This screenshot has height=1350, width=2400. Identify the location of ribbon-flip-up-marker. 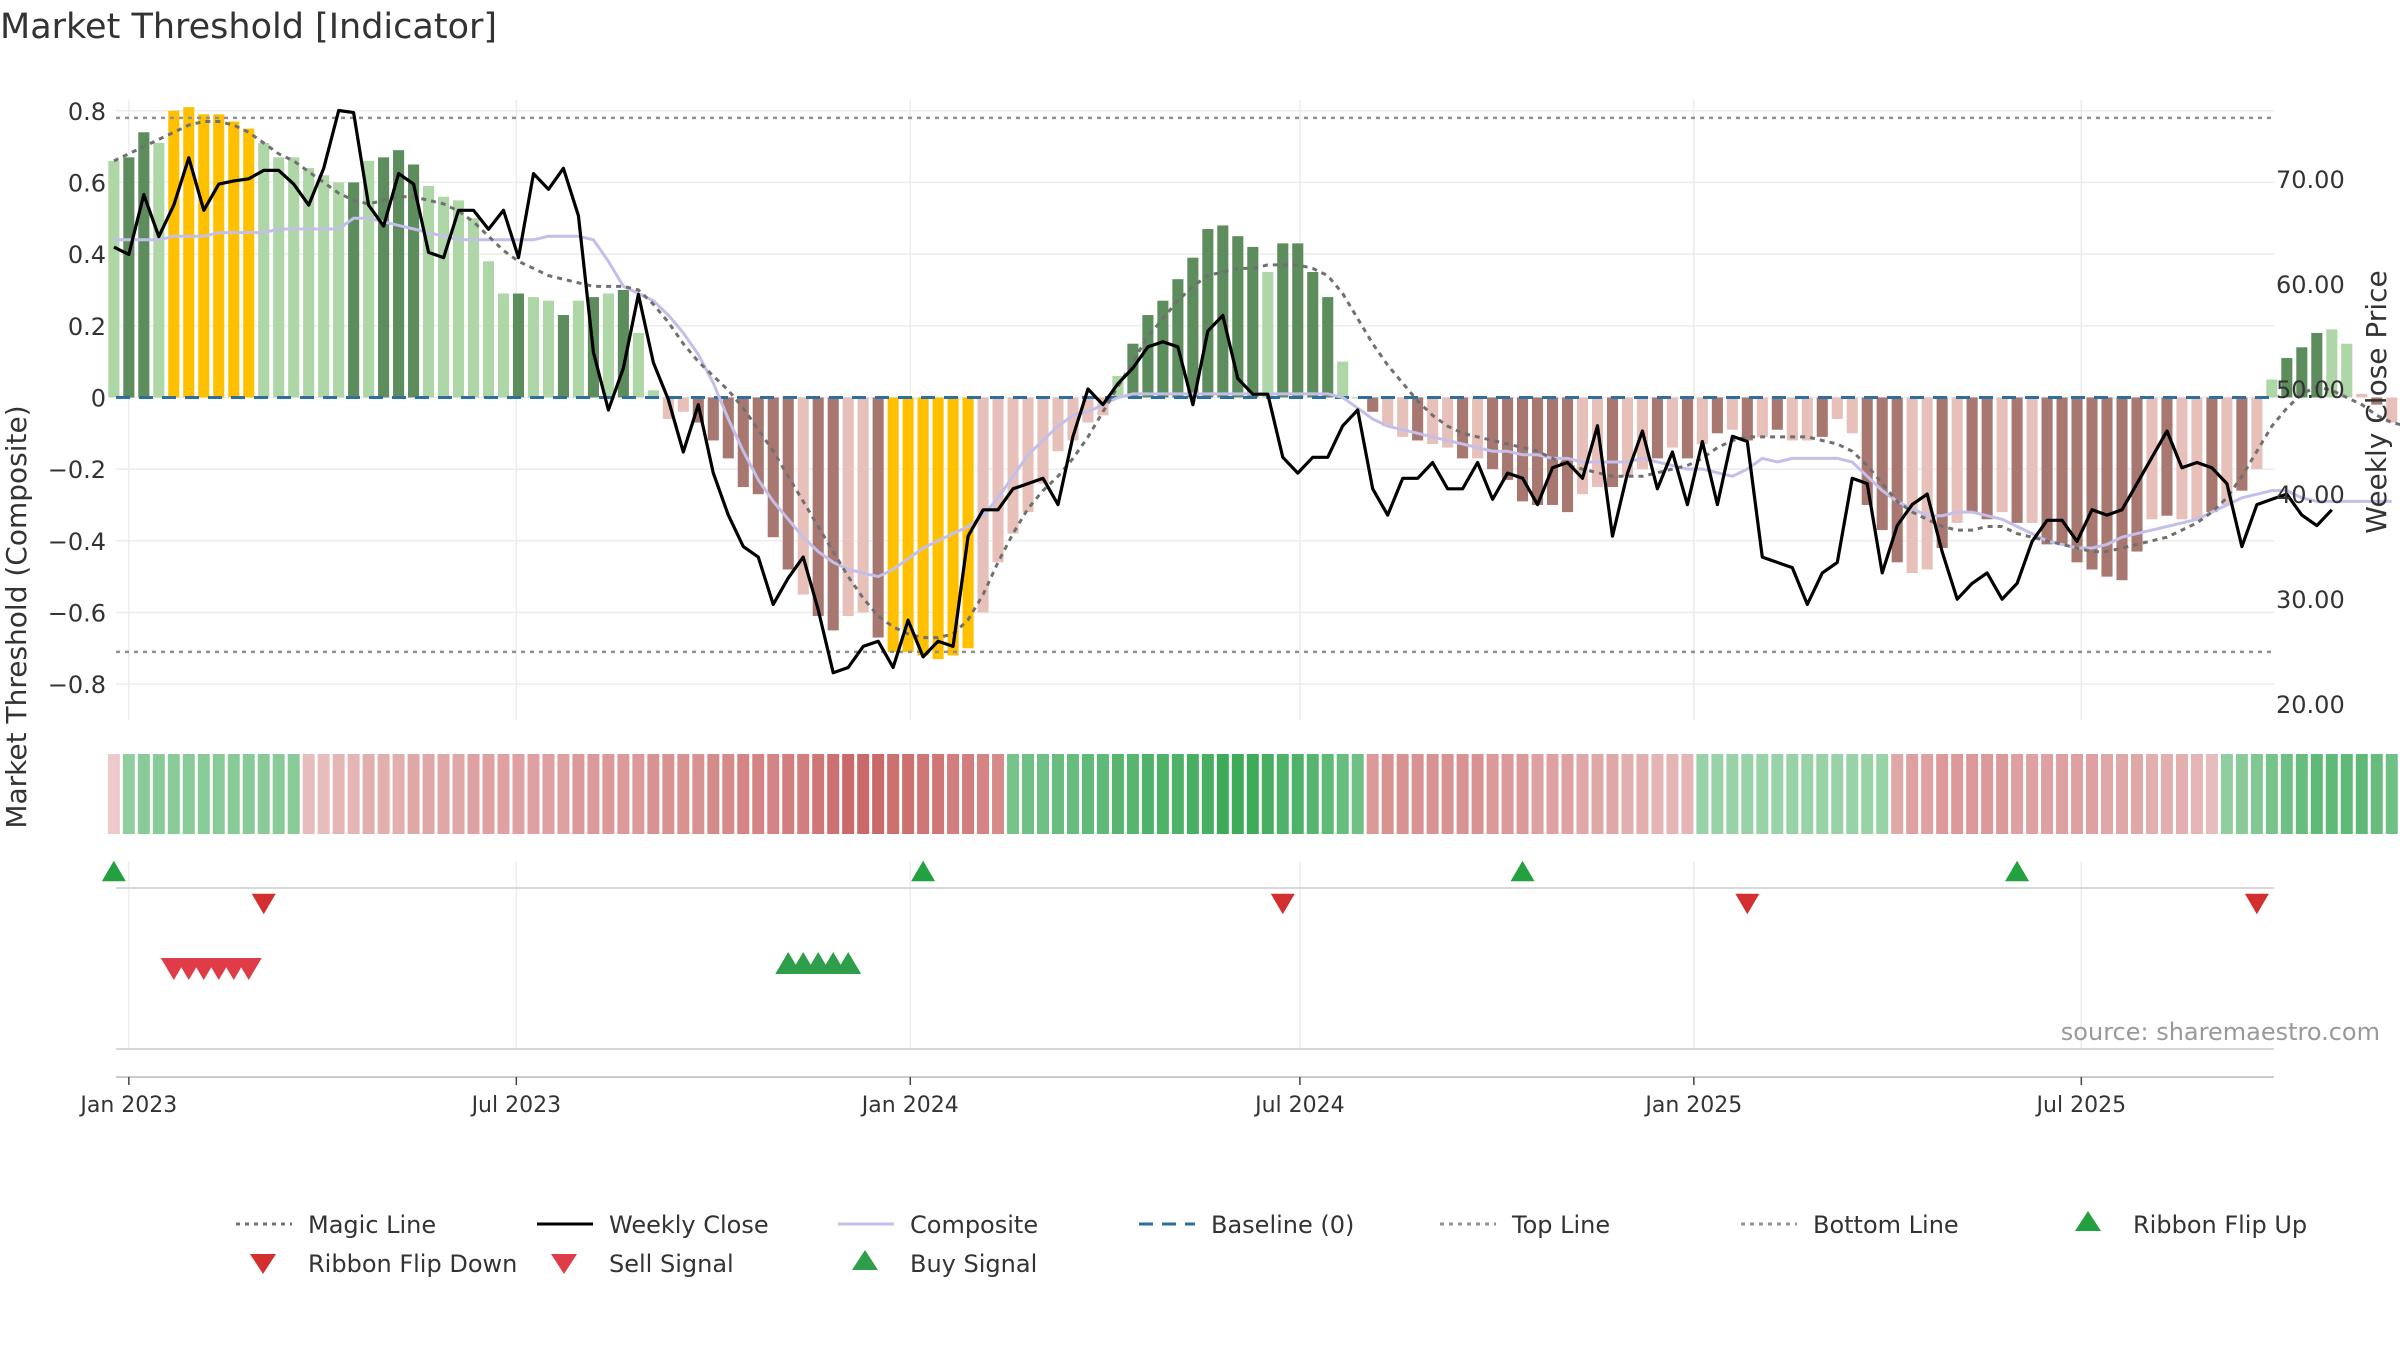
(2017, 871).